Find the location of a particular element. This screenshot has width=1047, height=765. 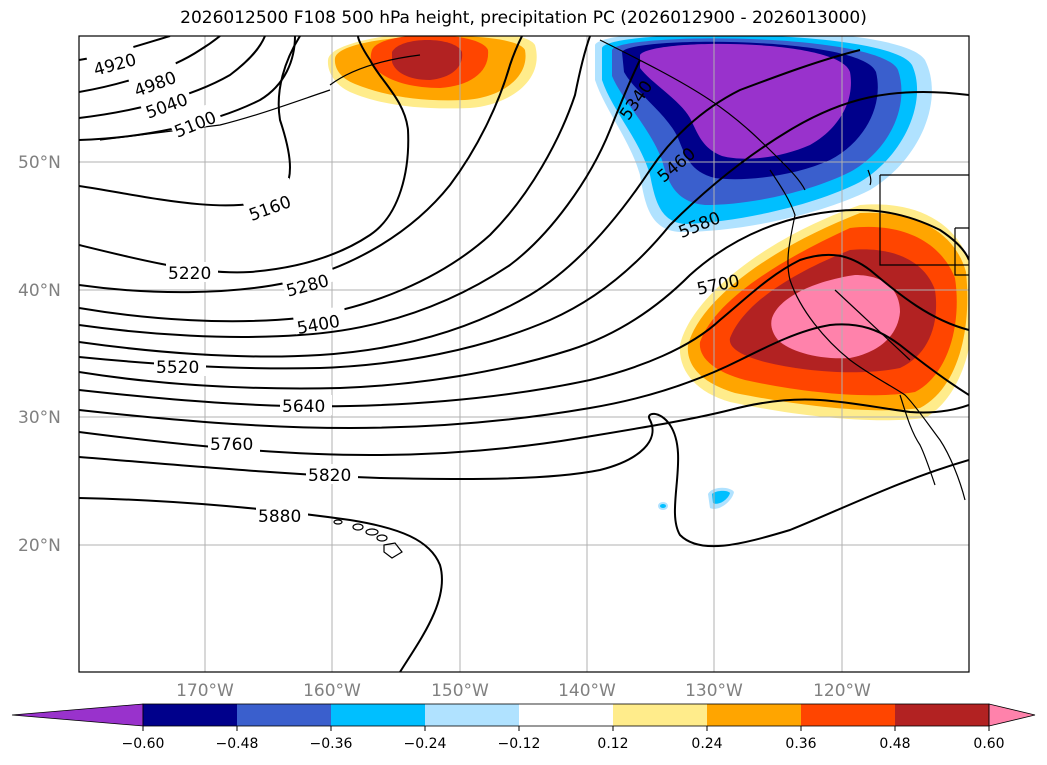

latitude-labels: 50°N 40°N 30°N 20°N is located at coordinates (39, 354).